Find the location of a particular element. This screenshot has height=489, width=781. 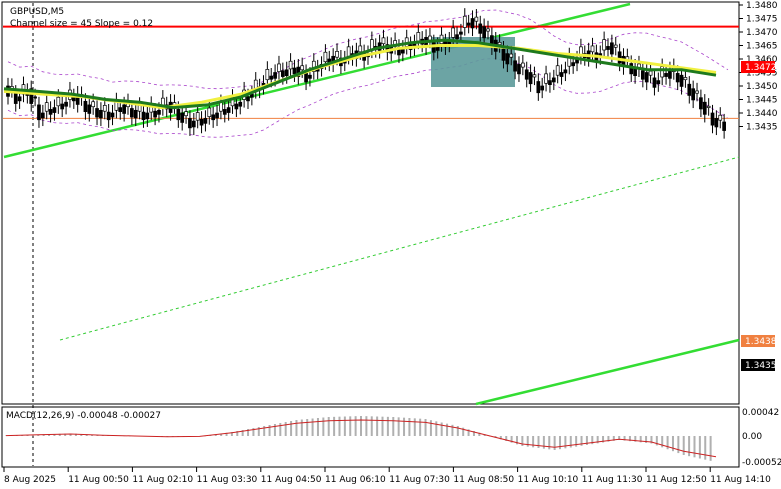

time-tick-label: 11 Aug 06:10 is located at coordinates (355, 480).